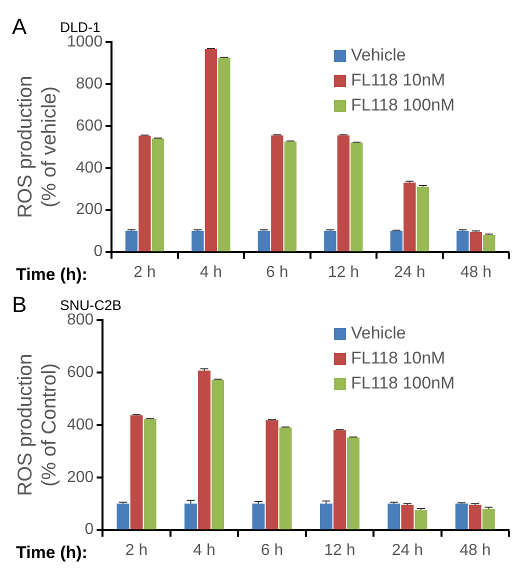 Image resolution: width=525 pixels, height=576 pixels. What do you see at coordinates (80, 27) in the screenshot?
I see `chart-title: DLD-1` at bounding box center [80, 27].